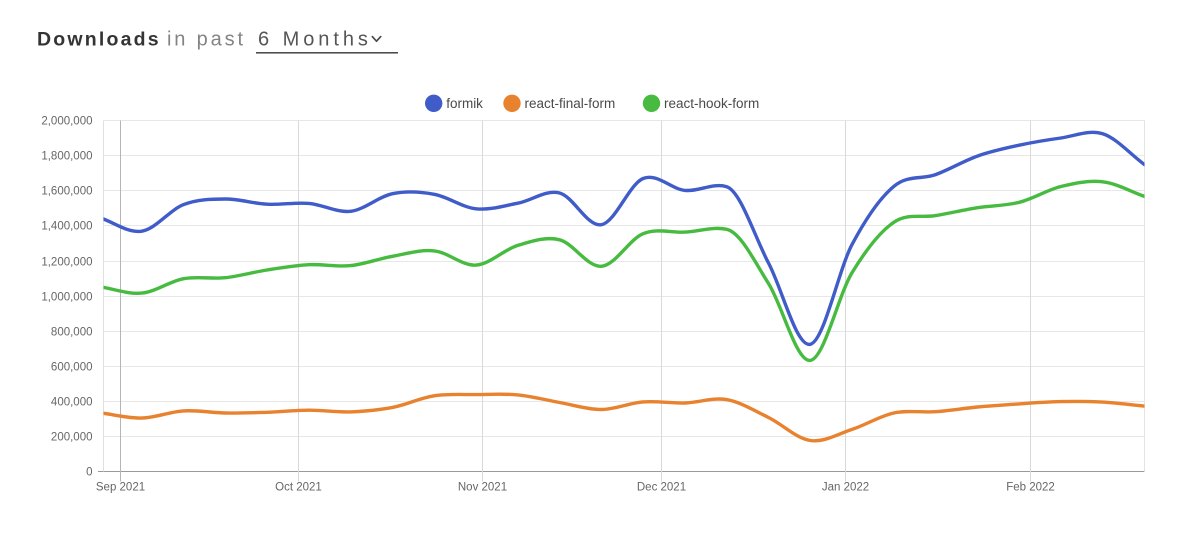  I want to click on svg-text: react-final-form, so click(570, 103).